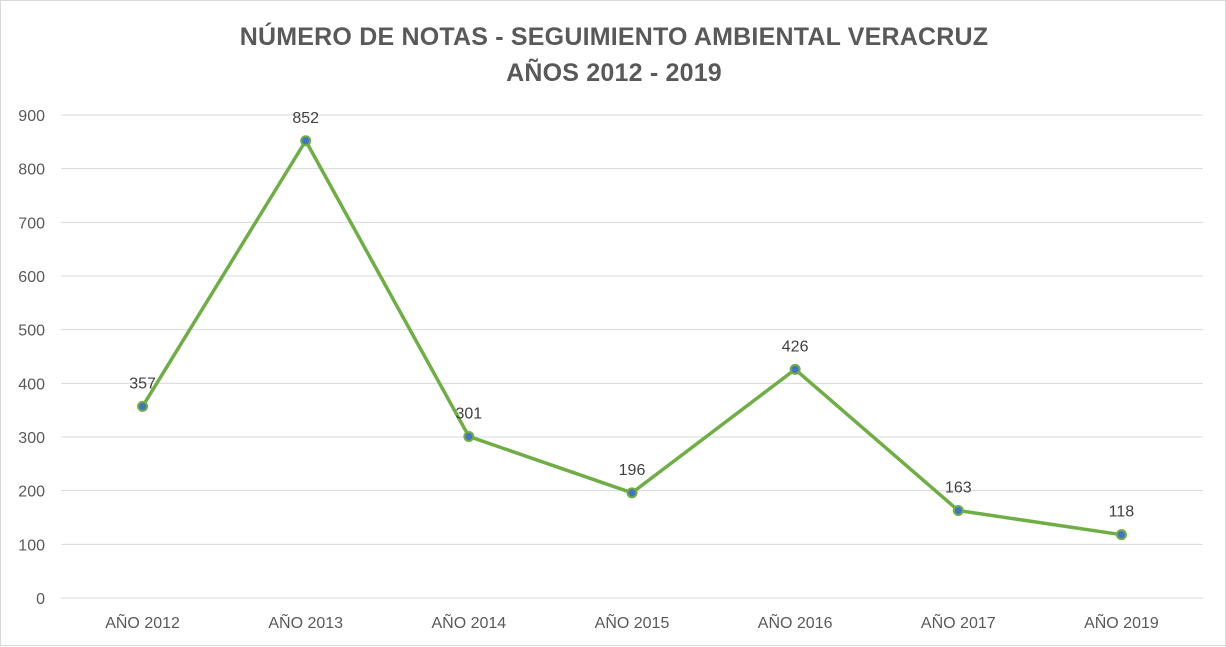  Describe the element at coordinates (31, 170) in the screenshot. I see `y-tick-label: 800` at that location.